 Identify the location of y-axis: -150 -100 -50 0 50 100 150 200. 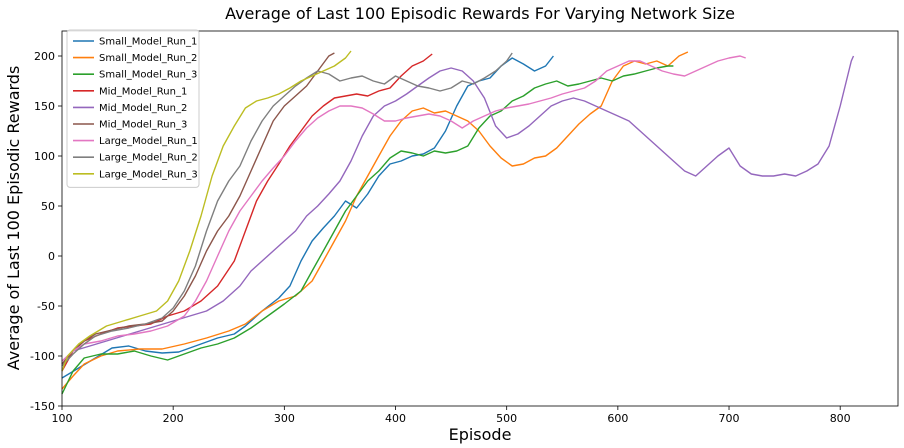
(46, 231).